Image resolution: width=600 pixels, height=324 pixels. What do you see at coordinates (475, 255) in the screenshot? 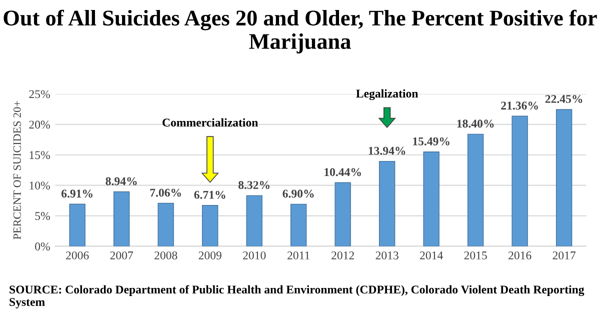
I see `x-tick-label: 2015` at bounding box center [475, 255].